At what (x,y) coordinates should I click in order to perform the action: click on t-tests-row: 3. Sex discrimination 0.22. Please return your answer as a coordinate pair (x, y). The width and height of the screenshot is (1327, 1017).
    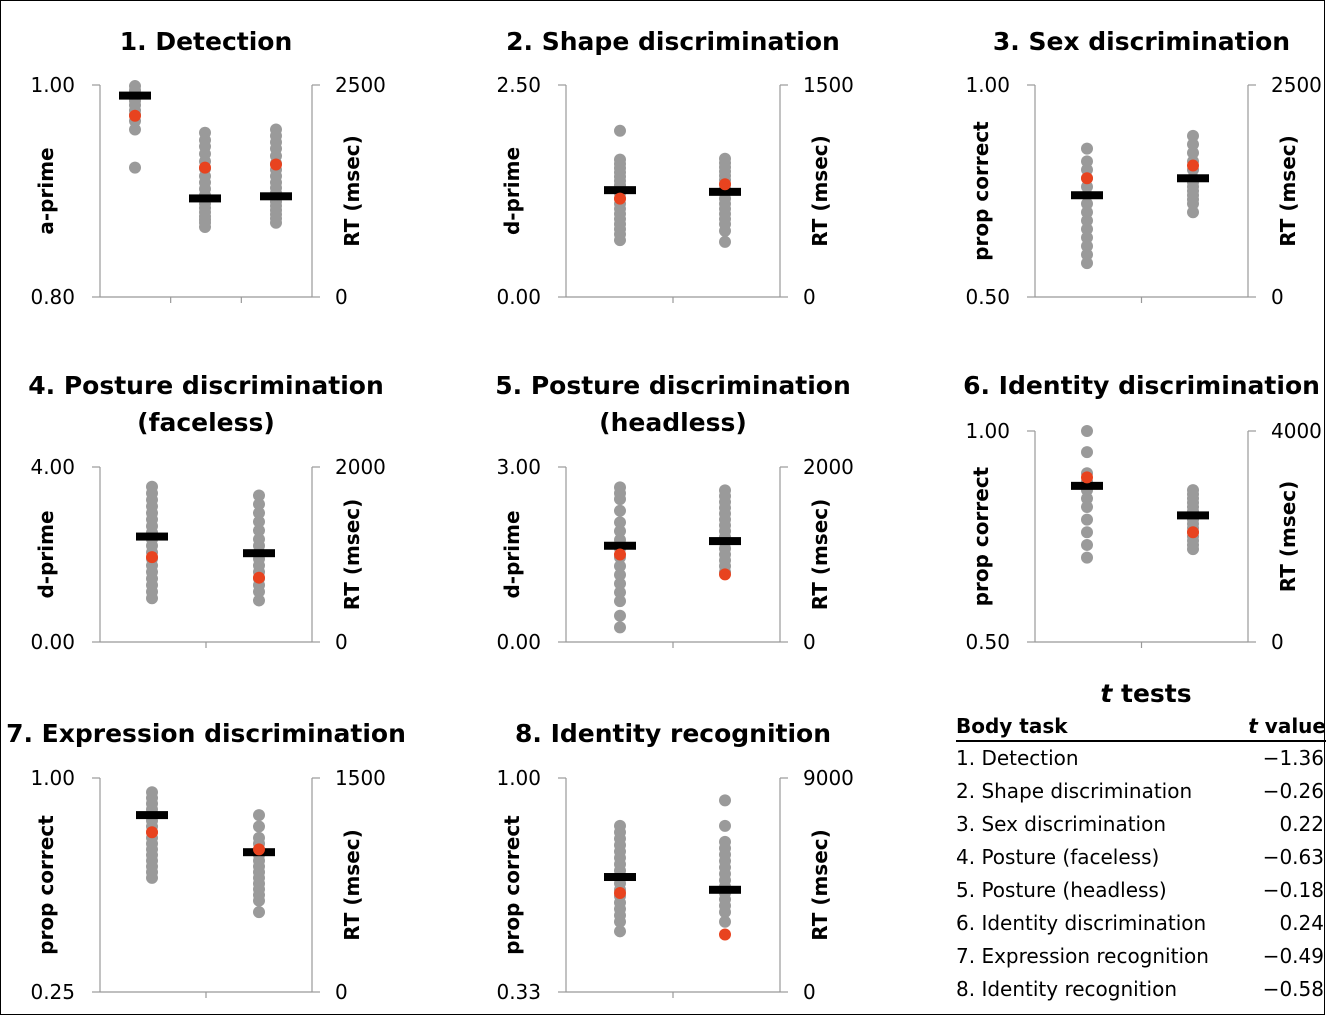
    Looking at the image, I should click on (1141, 824).